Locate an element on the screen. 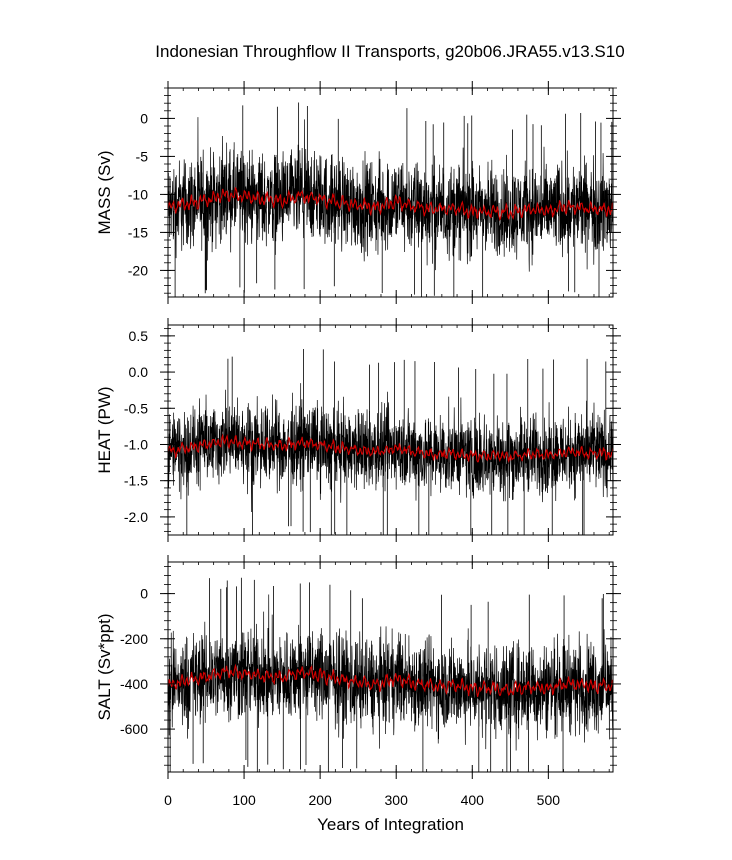  panel-frame is located at coordinates (390, 192).